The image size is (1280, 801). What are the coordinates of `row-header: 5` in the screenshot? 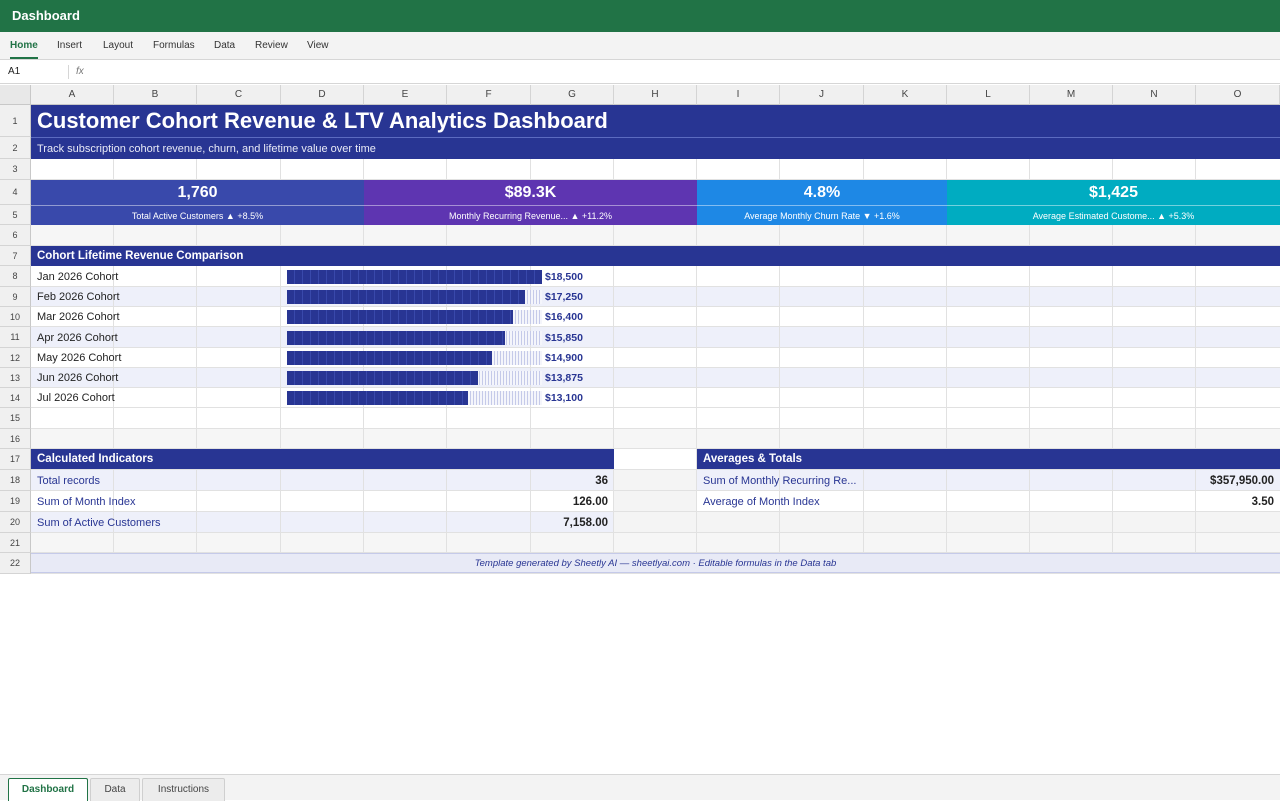 It's located at (15, 215).